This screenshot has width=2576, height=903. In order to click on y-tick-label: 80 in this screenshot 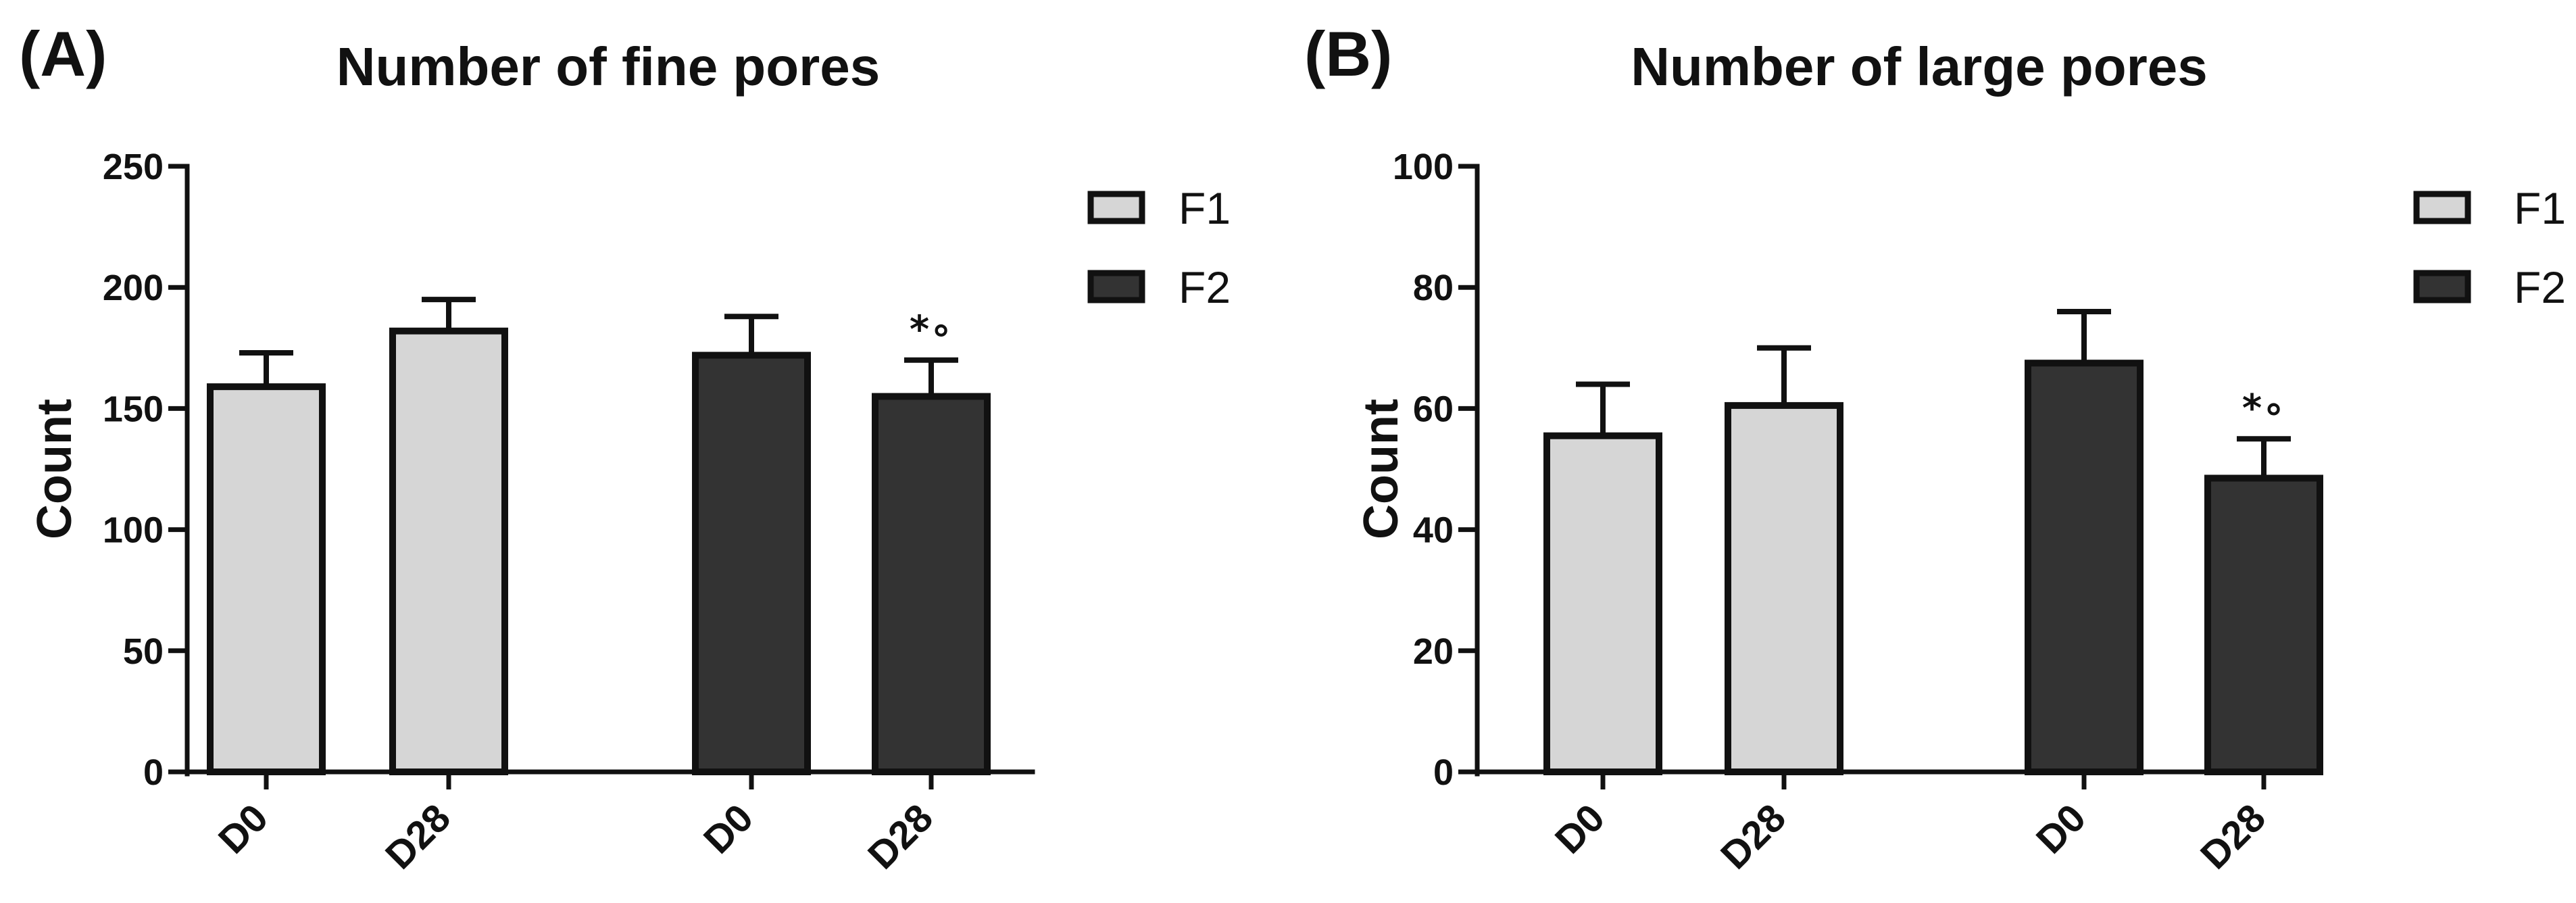, I will do `click(1433, 288)`.